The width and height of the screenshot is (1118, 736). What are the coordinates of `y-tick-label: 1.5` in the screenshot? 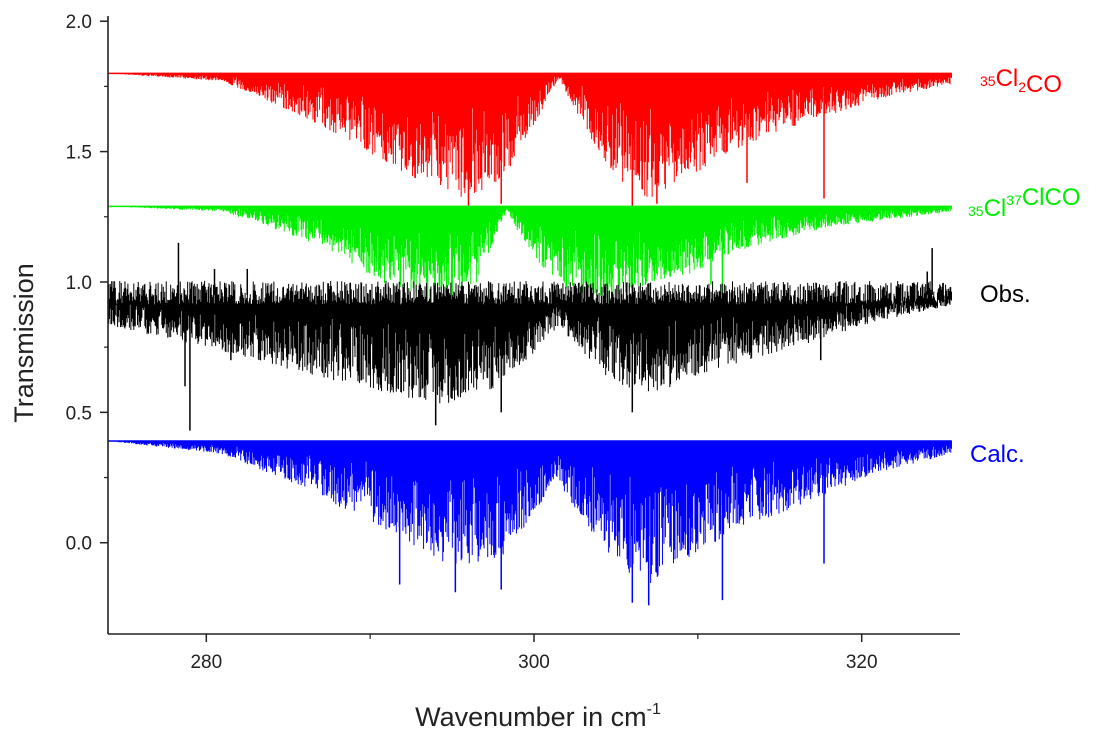 It's located at (79, 153).